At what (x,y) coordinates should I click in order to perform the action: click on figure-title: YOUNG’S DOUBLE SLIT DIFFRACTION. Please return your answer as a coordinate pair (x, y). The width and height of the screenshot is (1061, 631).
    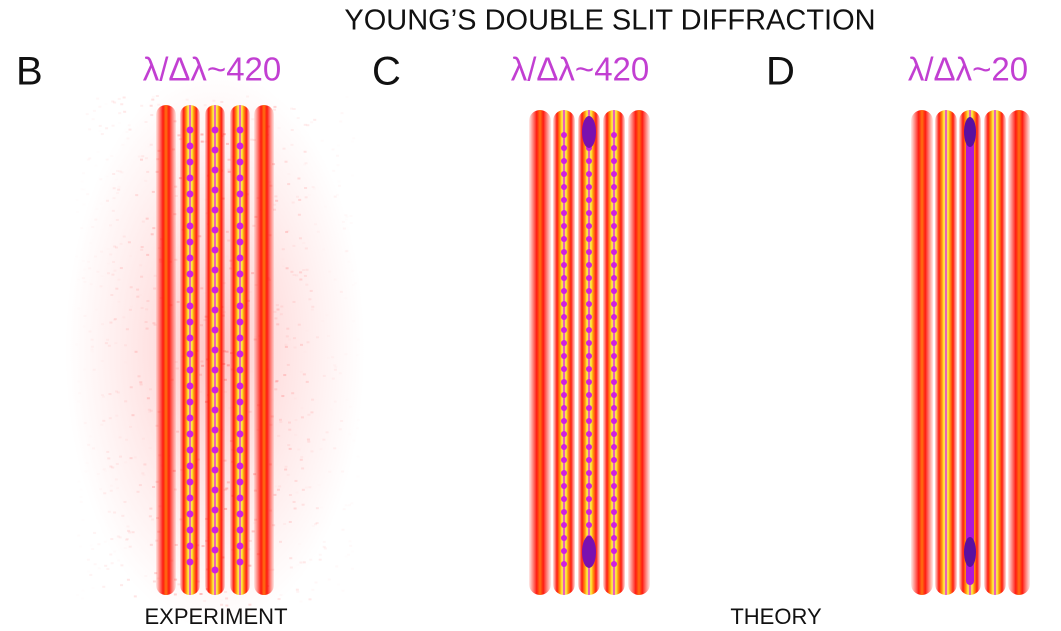
    Looking at the image, I should click on (609, 21).